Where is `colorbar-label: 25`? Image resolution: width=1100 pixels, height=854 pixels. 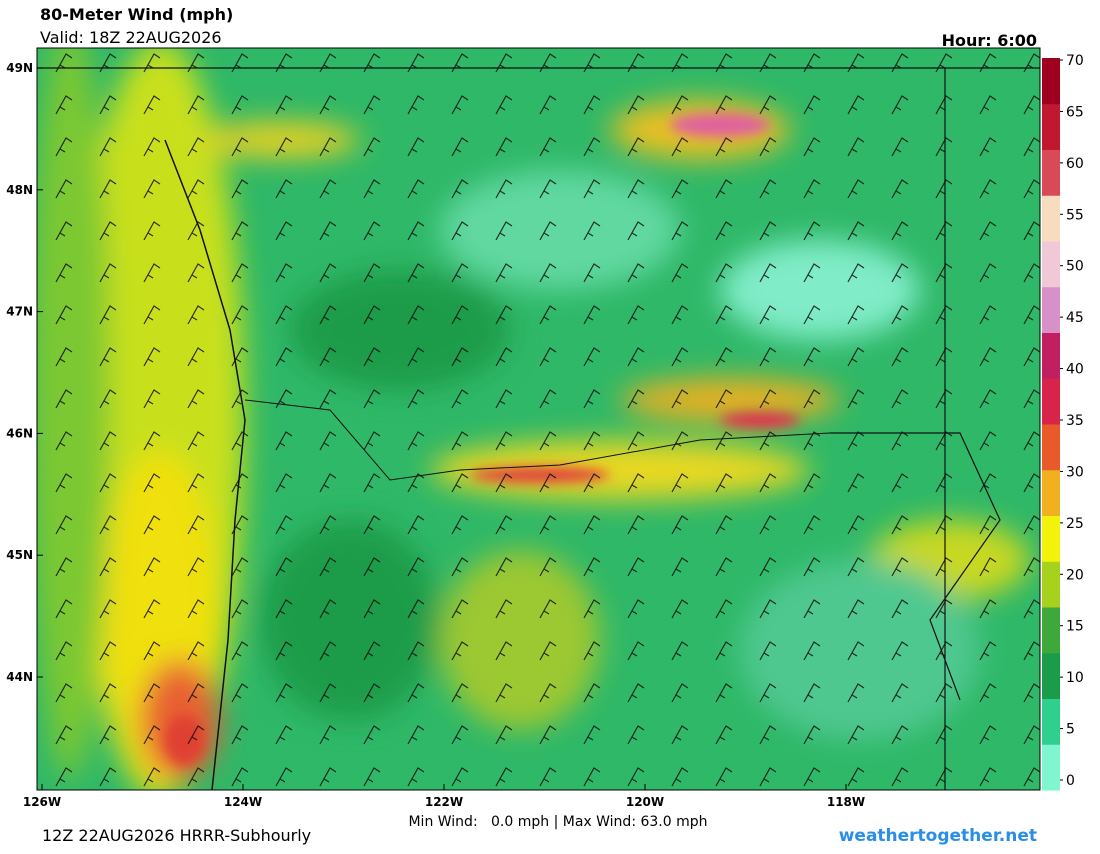
colorbar-label: 25 is located at coordinates (1075, 524).